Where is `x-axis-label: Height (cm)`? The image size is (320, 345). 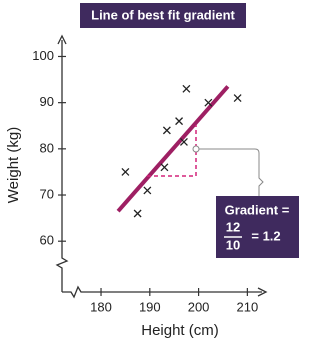
x-axis-label: Height (cm) is located at coordinates (180, 330).